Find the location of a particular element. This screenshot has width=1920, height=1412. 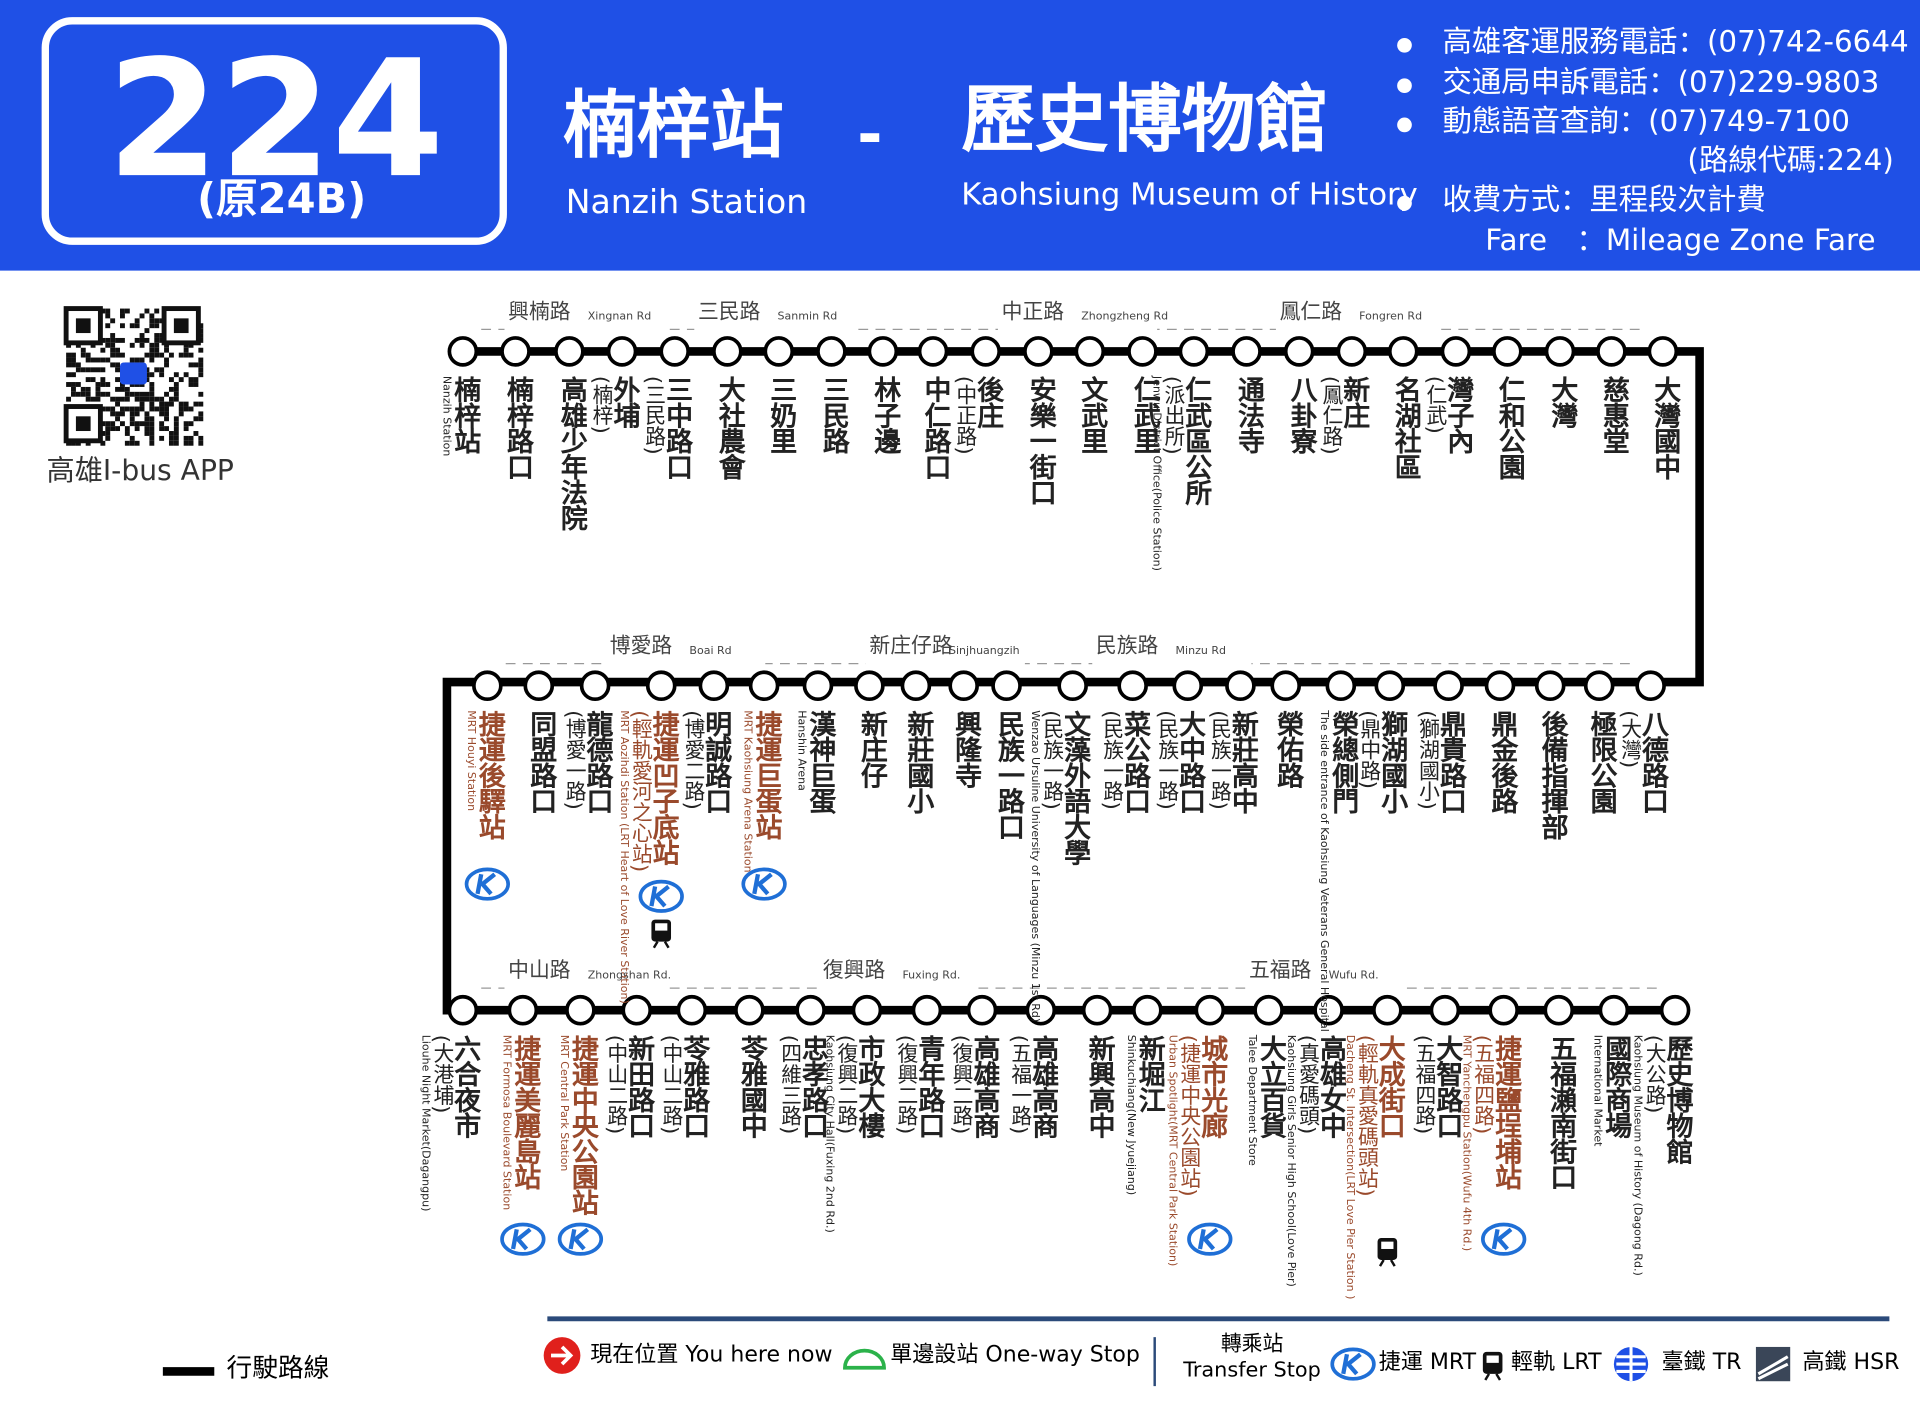

stop-name: 三民路 is located at coordinates (833, 414).